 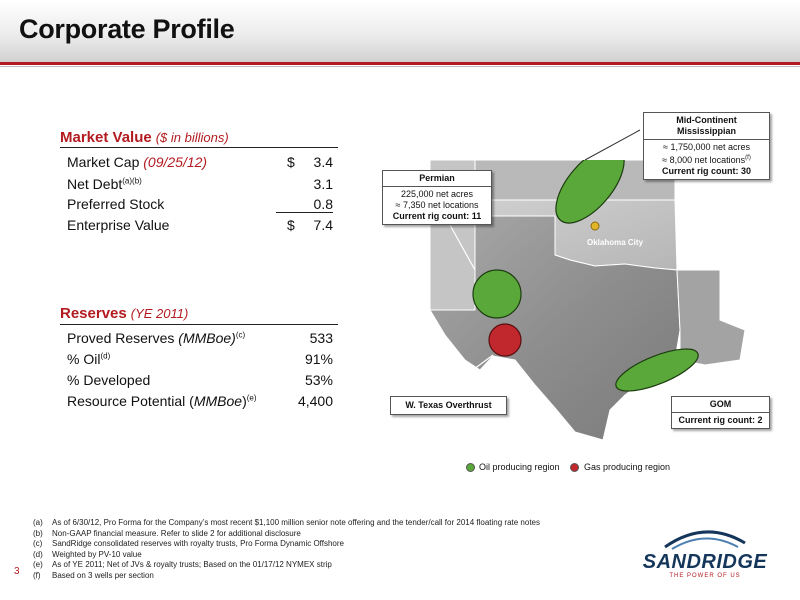 What do you see at coordinates (437, 194) in the screenshot?
I see `permian-acres: 225,000 net acres` at bounding box center [437, 194].